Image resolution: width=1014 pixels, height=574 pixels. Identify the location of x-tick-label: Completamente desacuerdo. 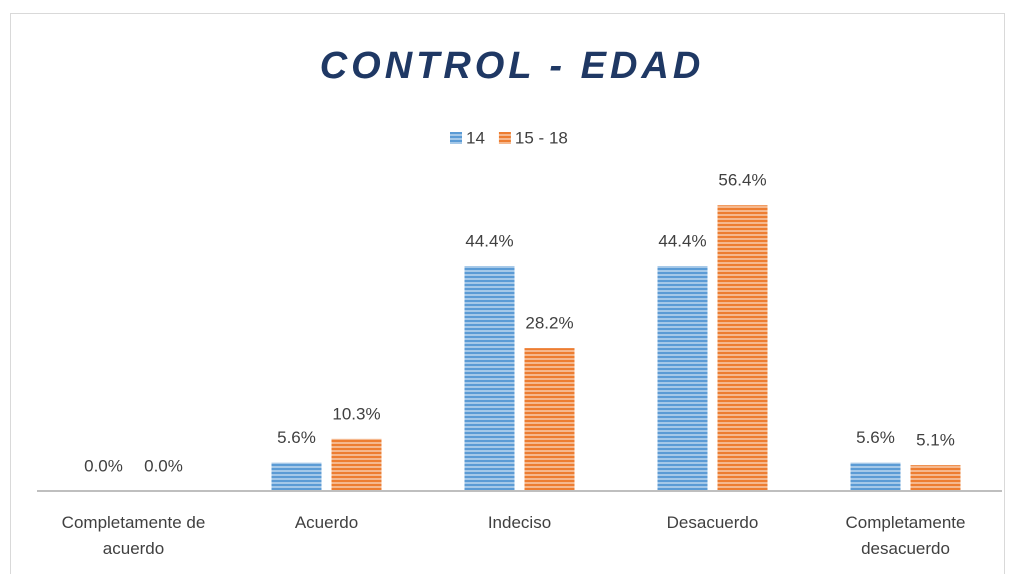
(905, 535).